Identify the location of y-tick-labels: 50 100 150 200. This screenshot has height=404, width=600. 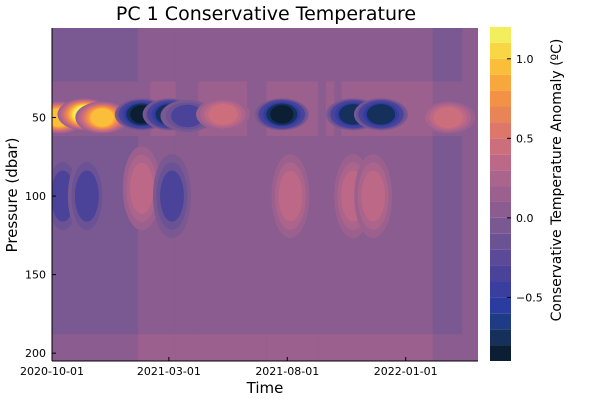
(40, 236).